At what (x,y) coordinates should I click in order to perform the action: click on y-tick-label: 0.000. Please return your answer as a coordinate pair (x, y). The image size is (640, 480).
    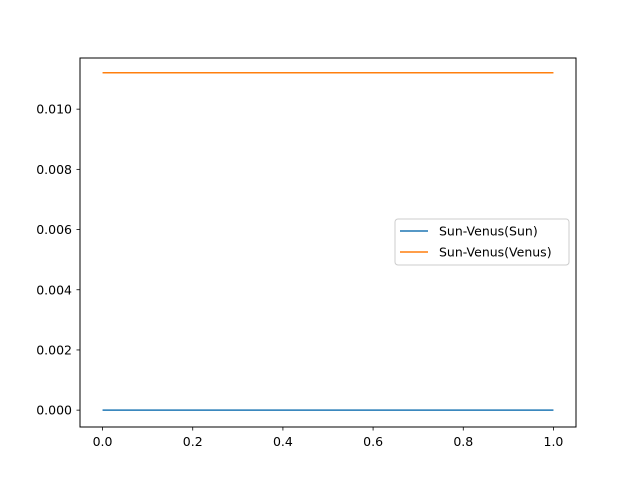
    Looking at the image, I should click on (54, 410).